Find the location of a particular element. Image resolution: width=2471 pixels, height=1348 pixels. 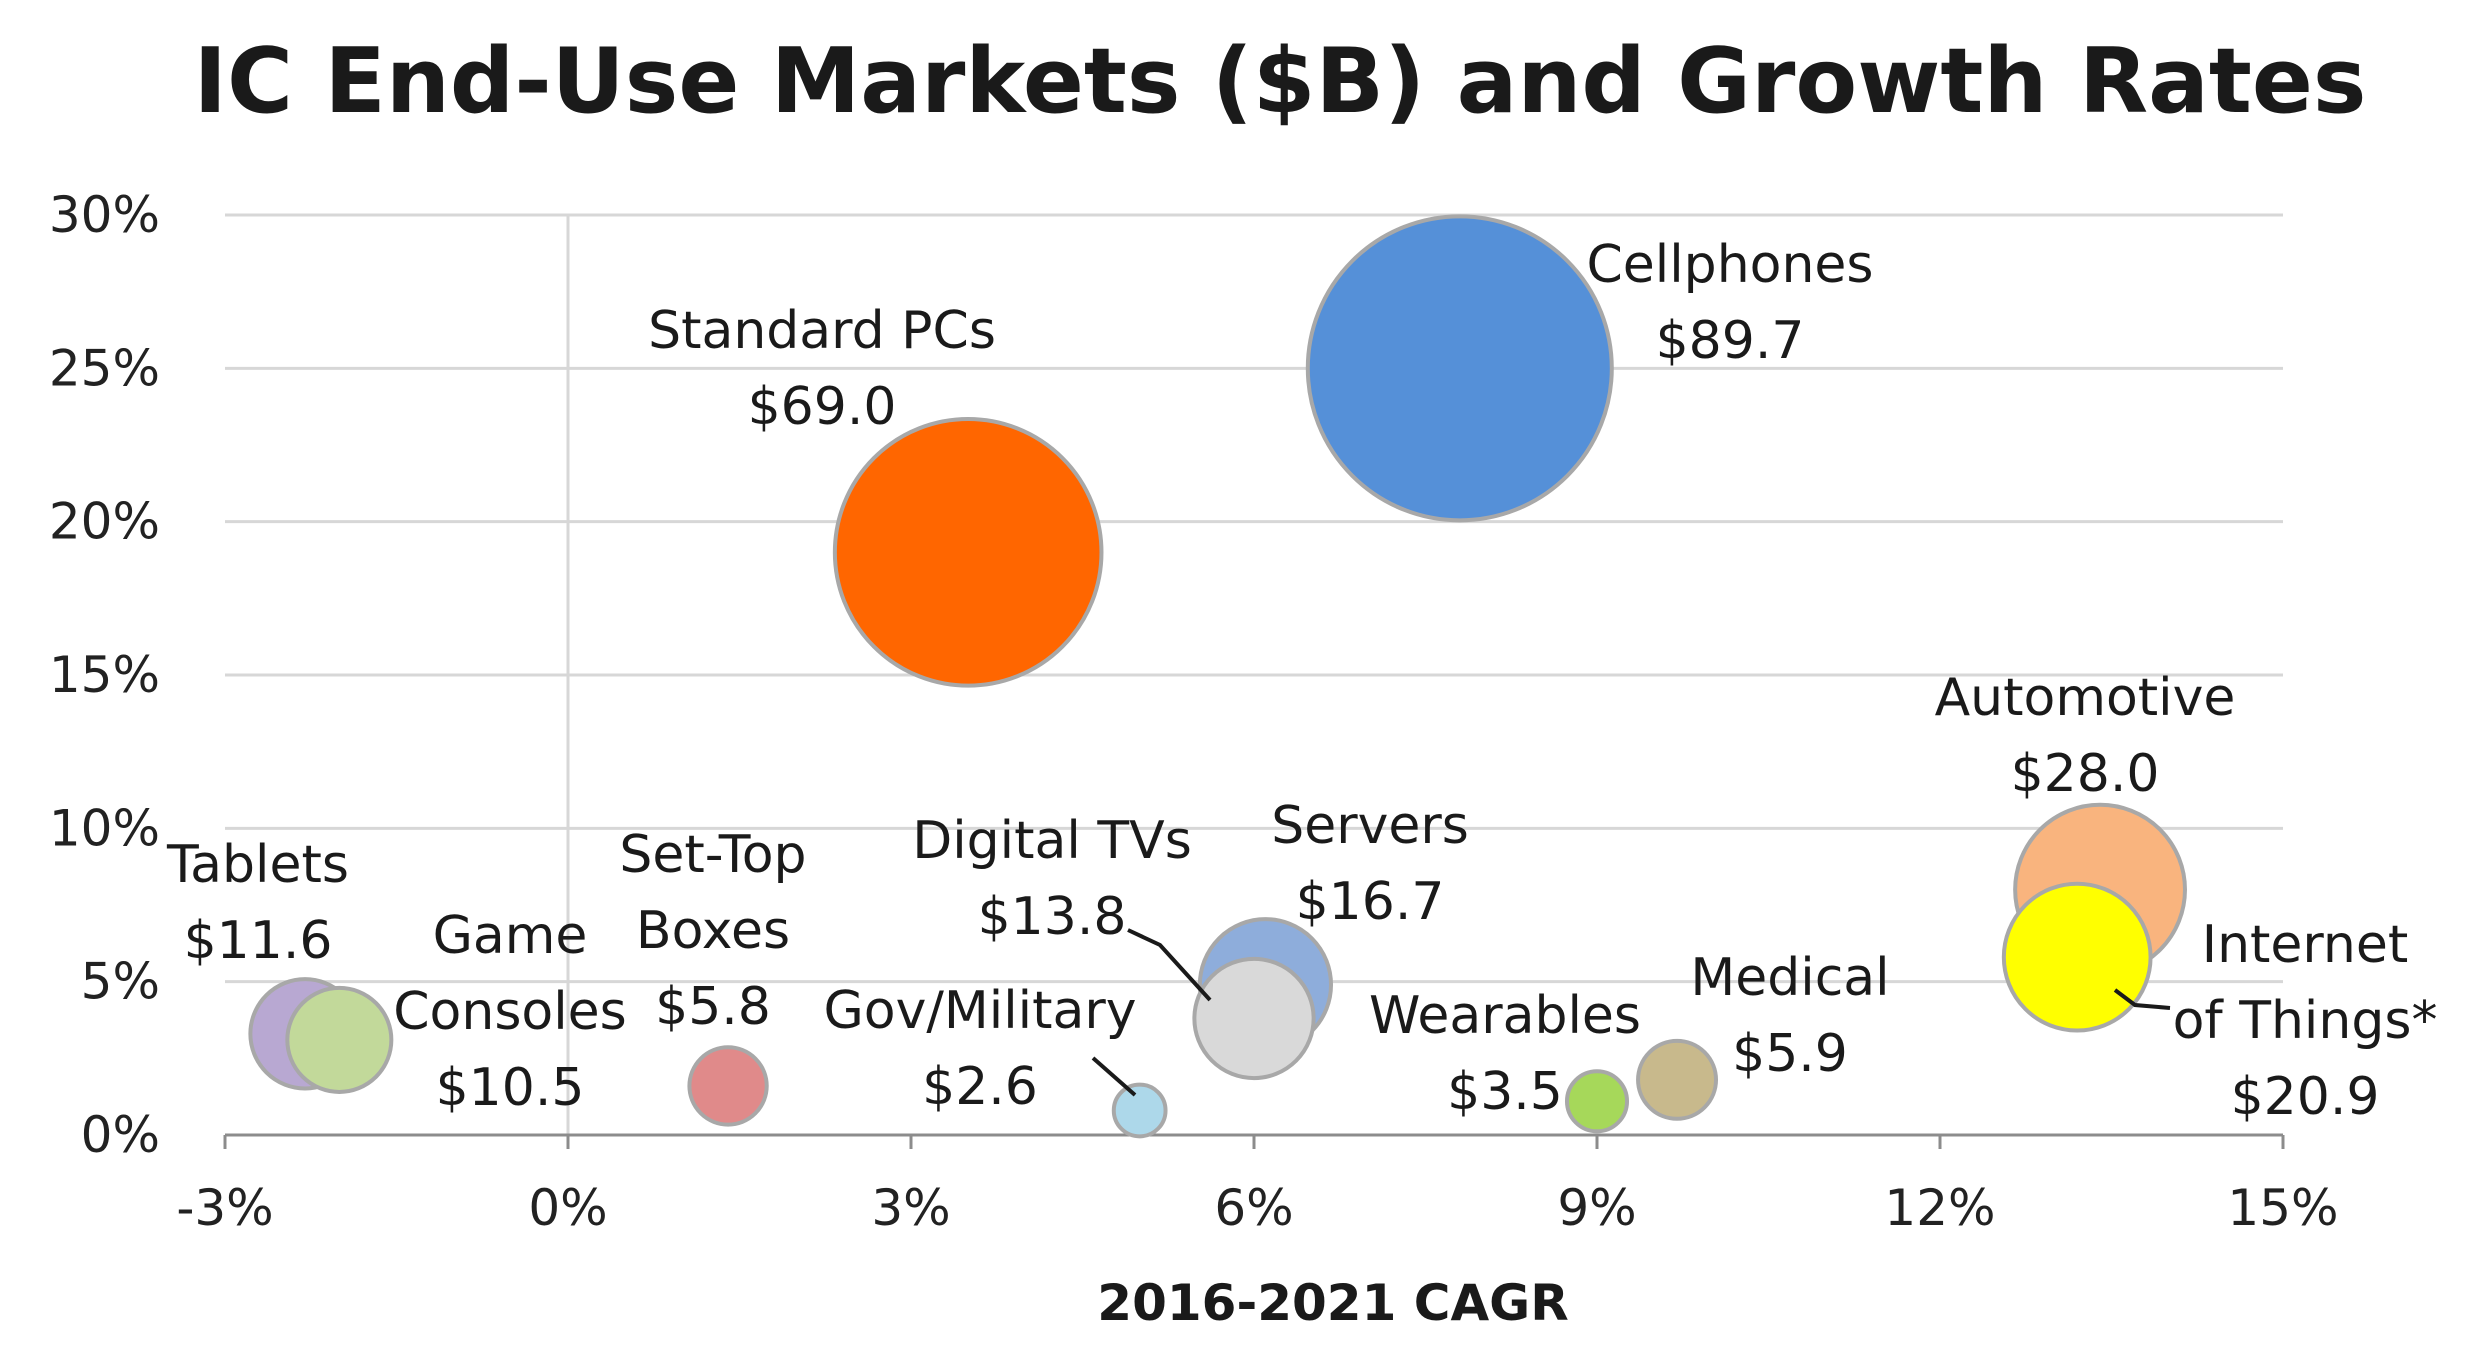

bubble-label-standard-pcs: $69.0 is located at coordinates (822, 407).